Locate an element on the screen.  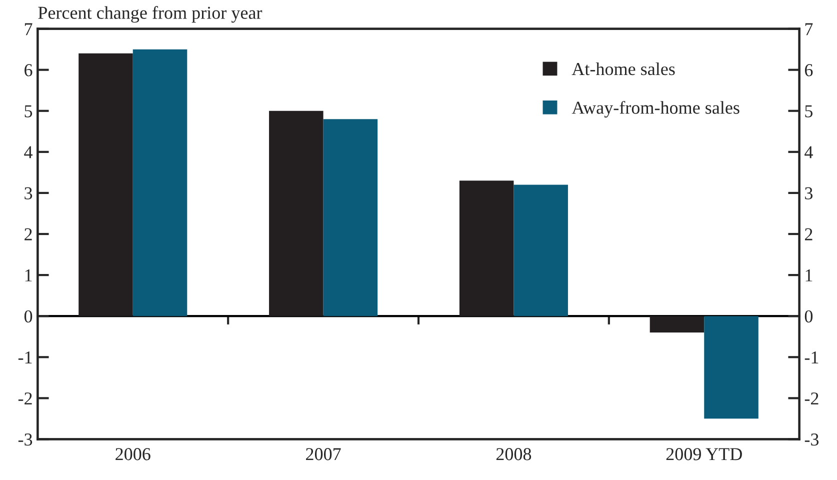
y2-tick-label: 7 is located at coordinates (809, 29).